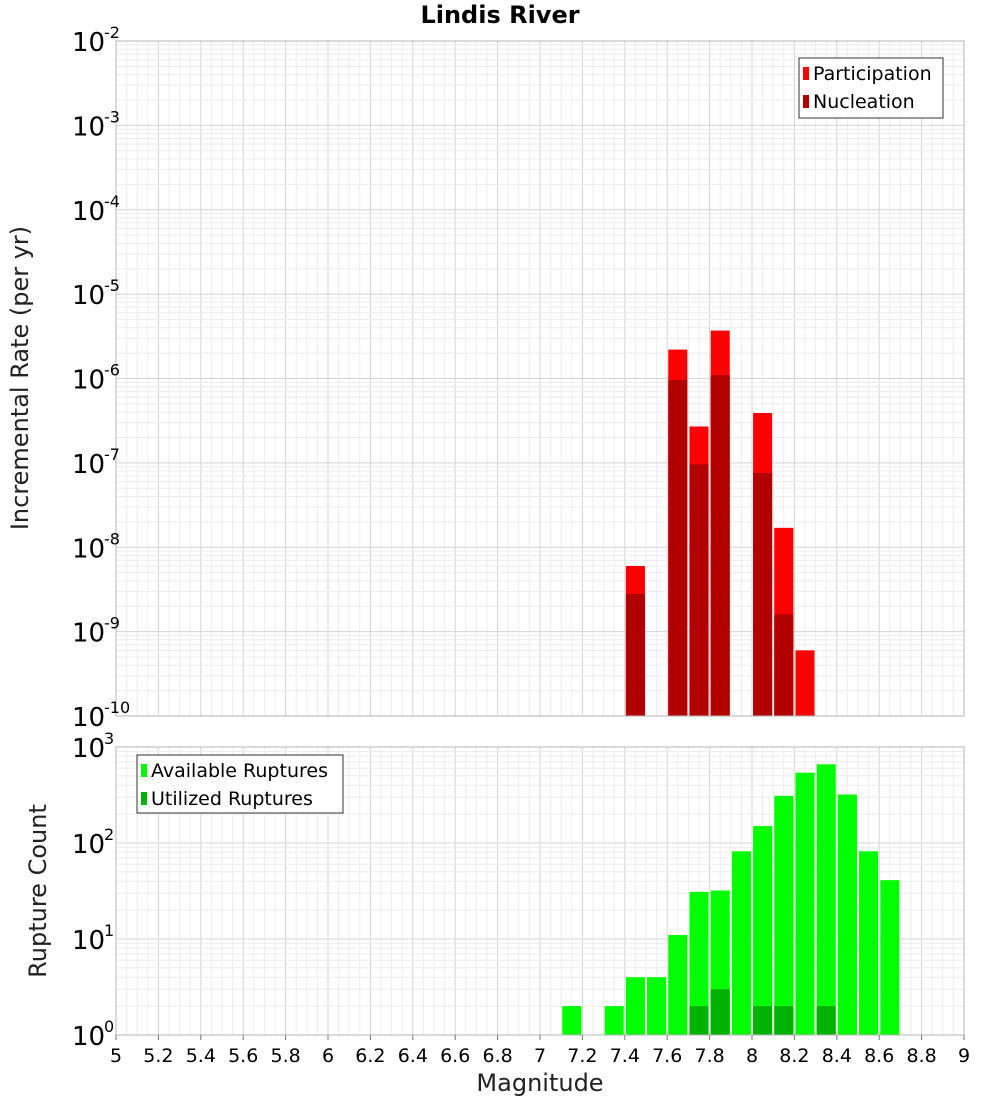  What do you see at coordinates (752, 1056) in the screenshot?
I see `x-tick-label: 8` at bounding box center [752, 1056].